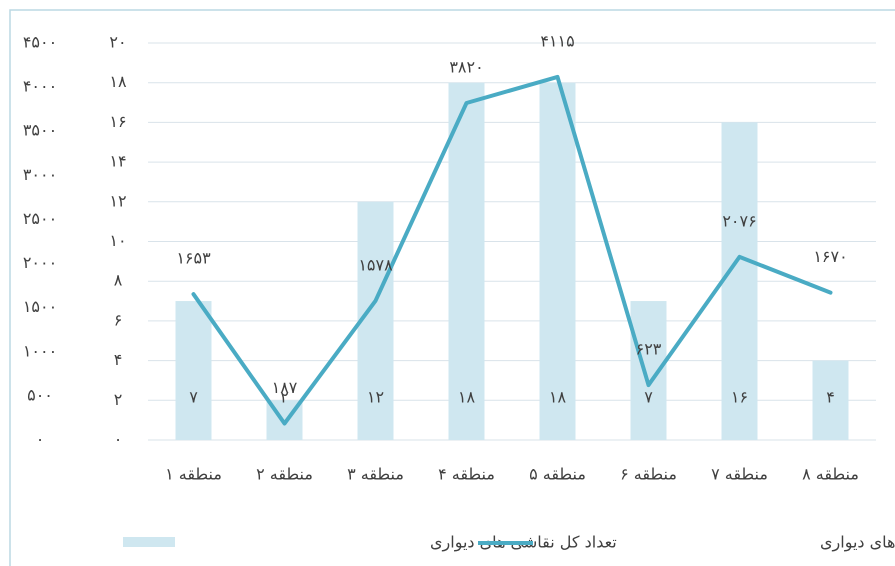 This screenshot has height=566, width=895. Describe the element at coordinates (118, 319) in the screenshot. I see `y-tick-label: ۶` at that location.